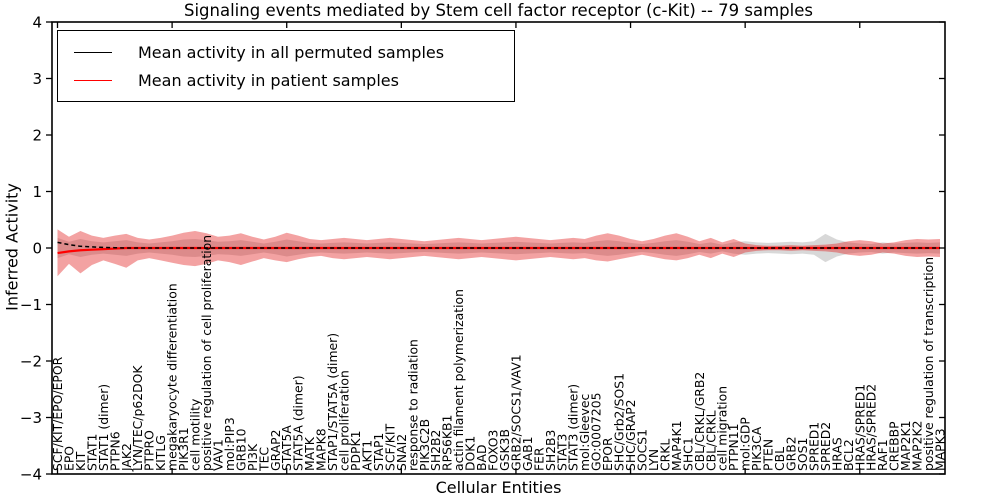  What do you see at coordinates (498, 253) in the screenshot?
I see `band-patient` at bounding box center [498, 253].